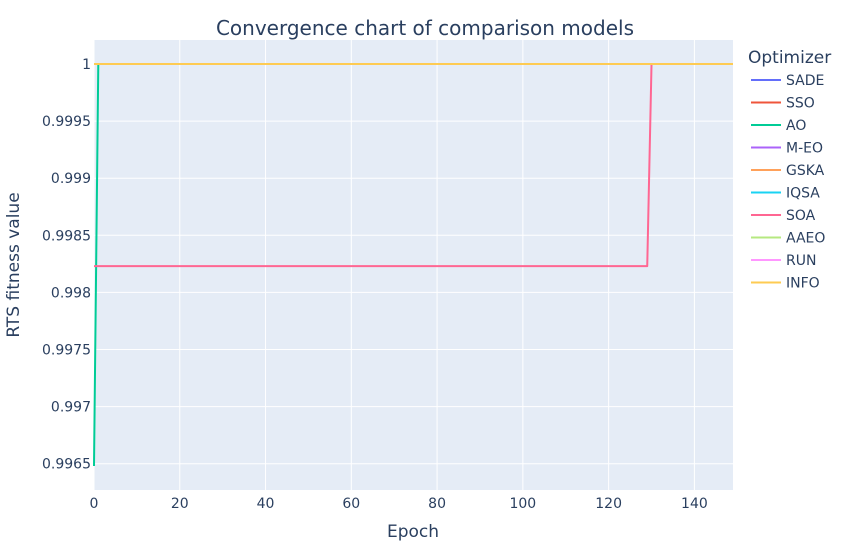 The width and height of the screenshot is (850, 550). Describe the element at coordinates (694, 504) in the screenshot. I see `x-tick-label: 140` at that location.